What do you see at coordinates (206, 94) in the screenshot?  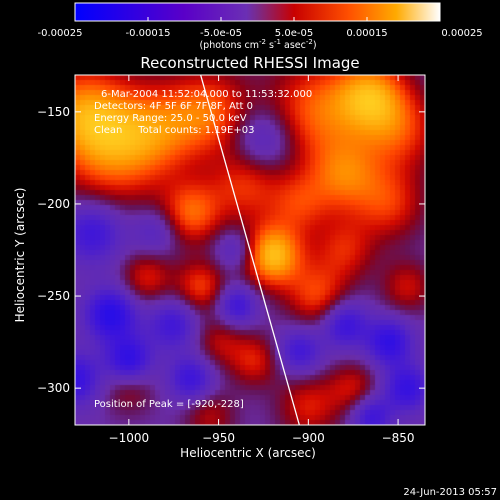 I see `info-line-time: 6-Mar-2004 11:52:04.000 to 11:53:32.000` at bounding box center [206, 94].